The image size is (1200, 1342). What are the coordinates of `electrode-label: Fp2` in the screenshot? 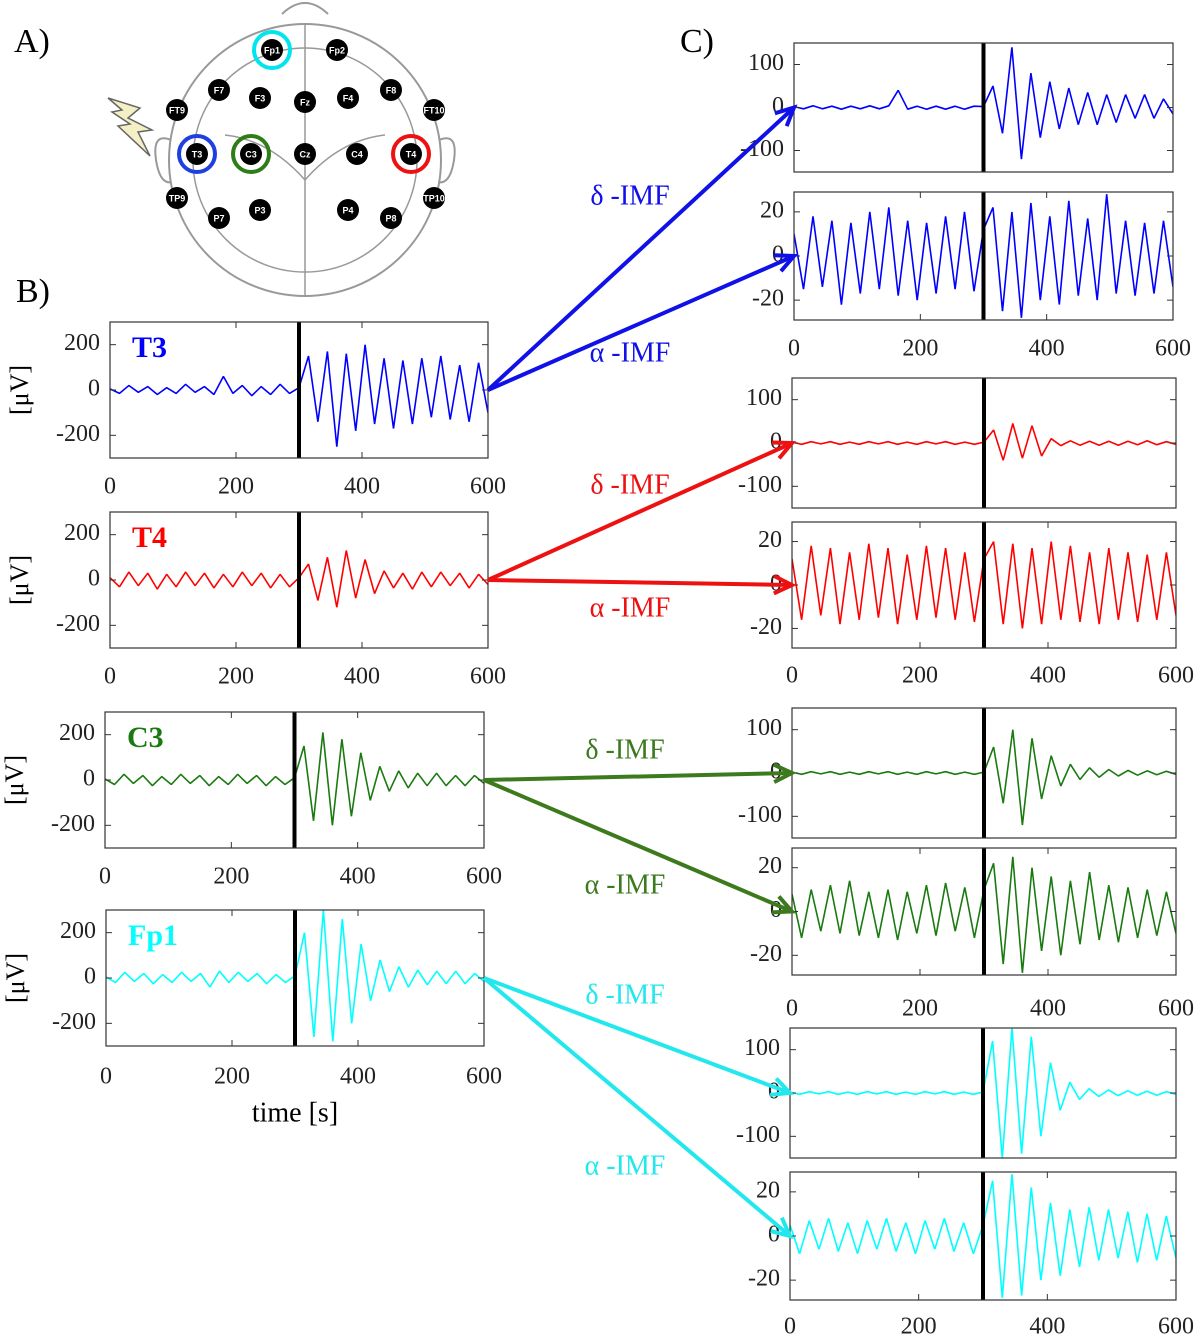 It's located at (337, 50).